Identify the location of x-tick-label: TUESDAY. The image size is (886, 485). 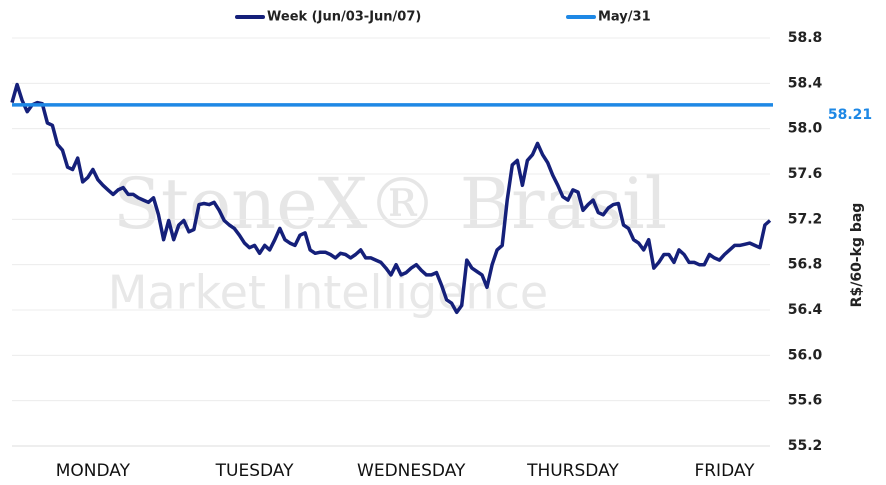
(254, 471).